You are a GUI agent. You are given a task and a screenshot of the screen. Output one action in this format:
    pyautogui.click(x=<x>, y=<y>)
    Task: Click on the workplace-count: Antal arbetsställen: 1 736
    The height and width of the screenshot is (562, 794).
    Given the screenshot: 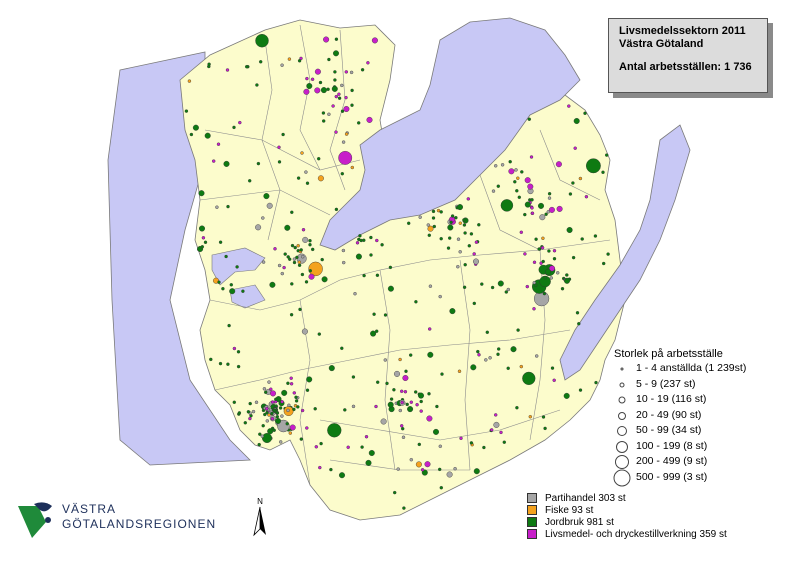 What is the action you would take?
    pyautogui.click(x=685, y=67)
    